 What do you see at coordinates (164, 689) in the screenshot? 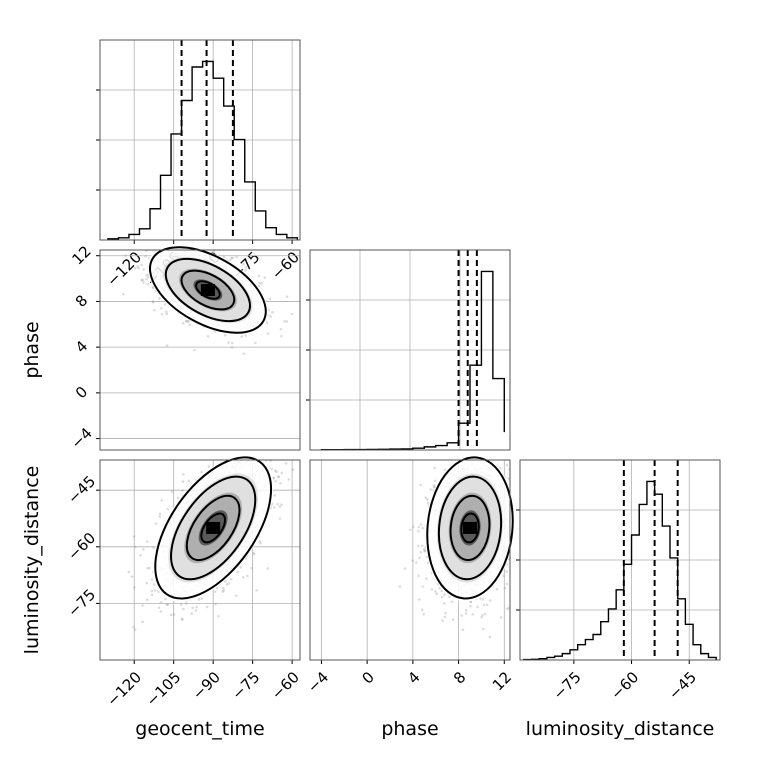
I see `x-tick-label: −105` at bounding box center [164, 689].